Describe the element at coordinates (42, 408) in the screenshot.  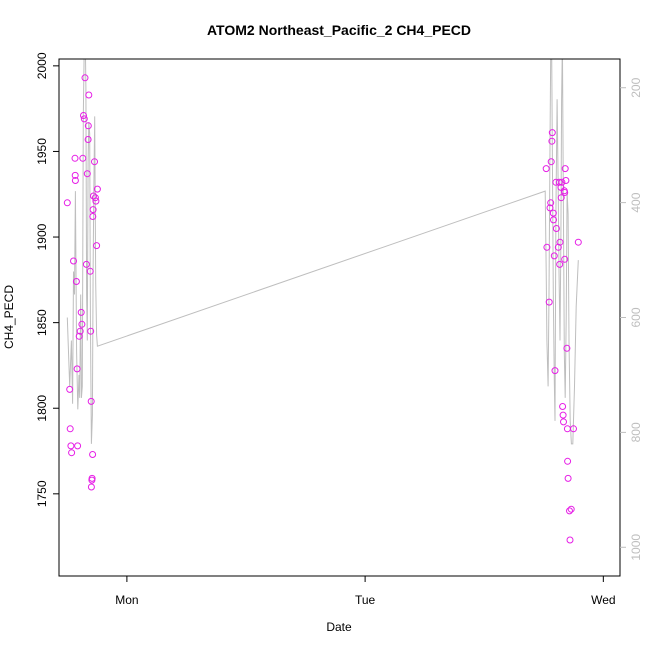
I see `y-tick-label: 1800` at that location.